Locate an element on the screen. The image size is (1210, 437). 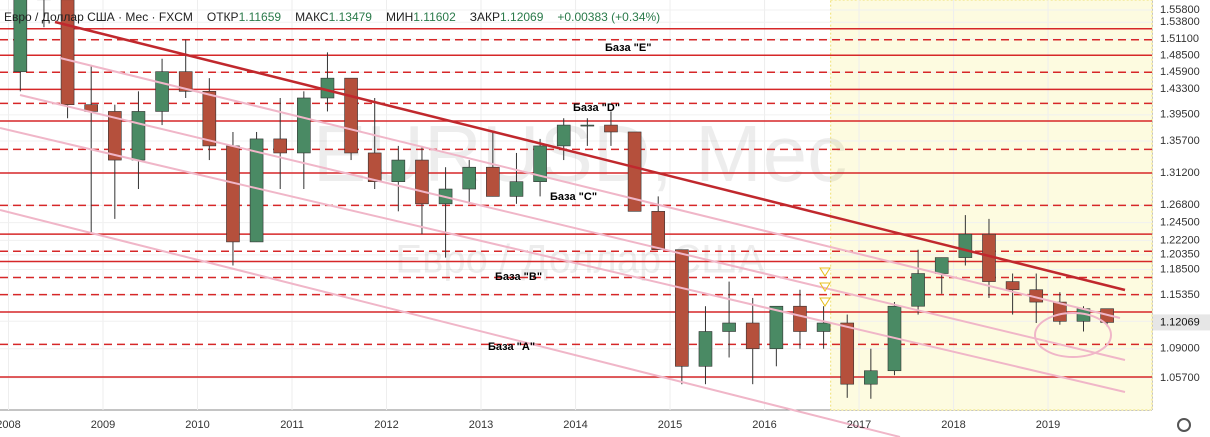
y-tick-label: 1.53800 is located at coordinates (1180, 22).